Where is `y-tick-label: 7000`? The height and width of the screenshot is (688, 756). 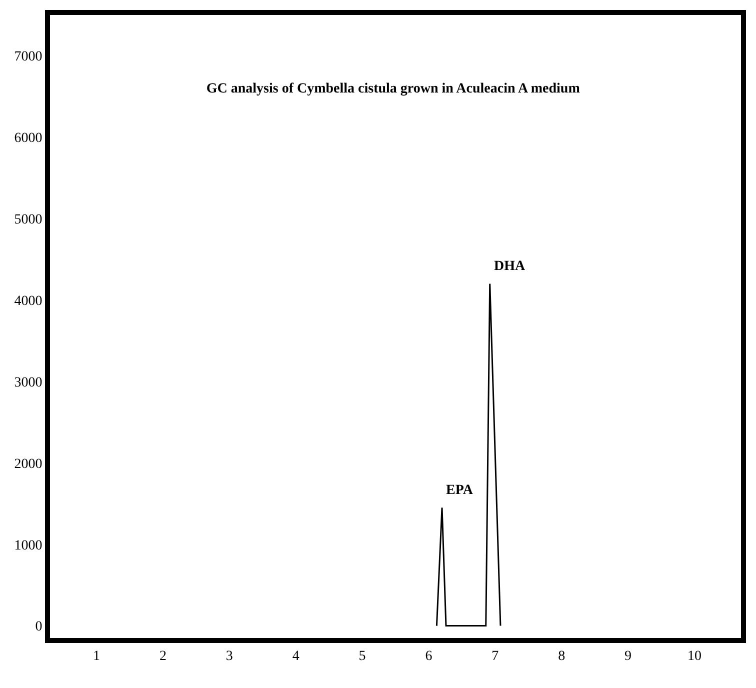
y-tick-label: 7000 is located at coordinates (28, 57).